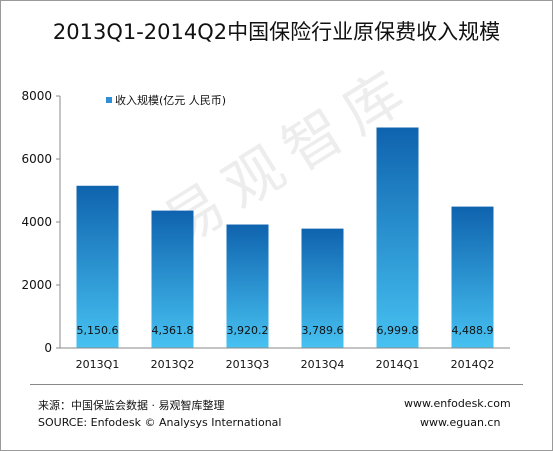 The height and width of the screenshot is (451, 553). What do you see at coordinates (36, 96) in the screenshot?
I see `y-tick-label: 8000` at bounding box center [36, 96].